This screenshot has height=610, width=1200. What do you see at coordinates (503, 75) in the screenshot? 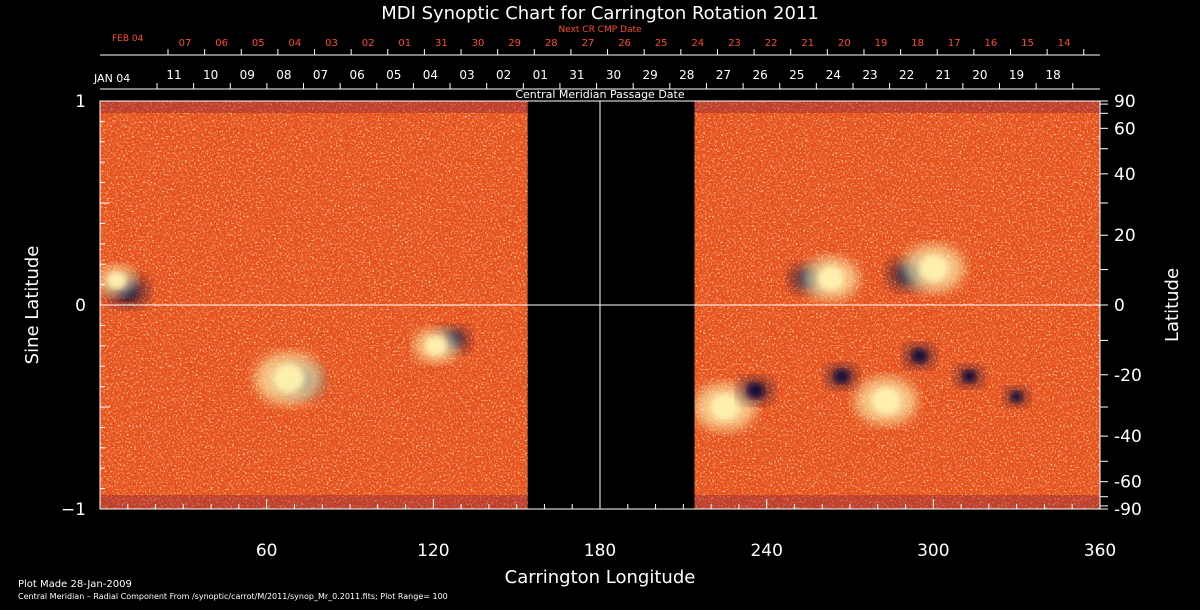
I see `top-date-label: 02` at bounding box center [503, 75].